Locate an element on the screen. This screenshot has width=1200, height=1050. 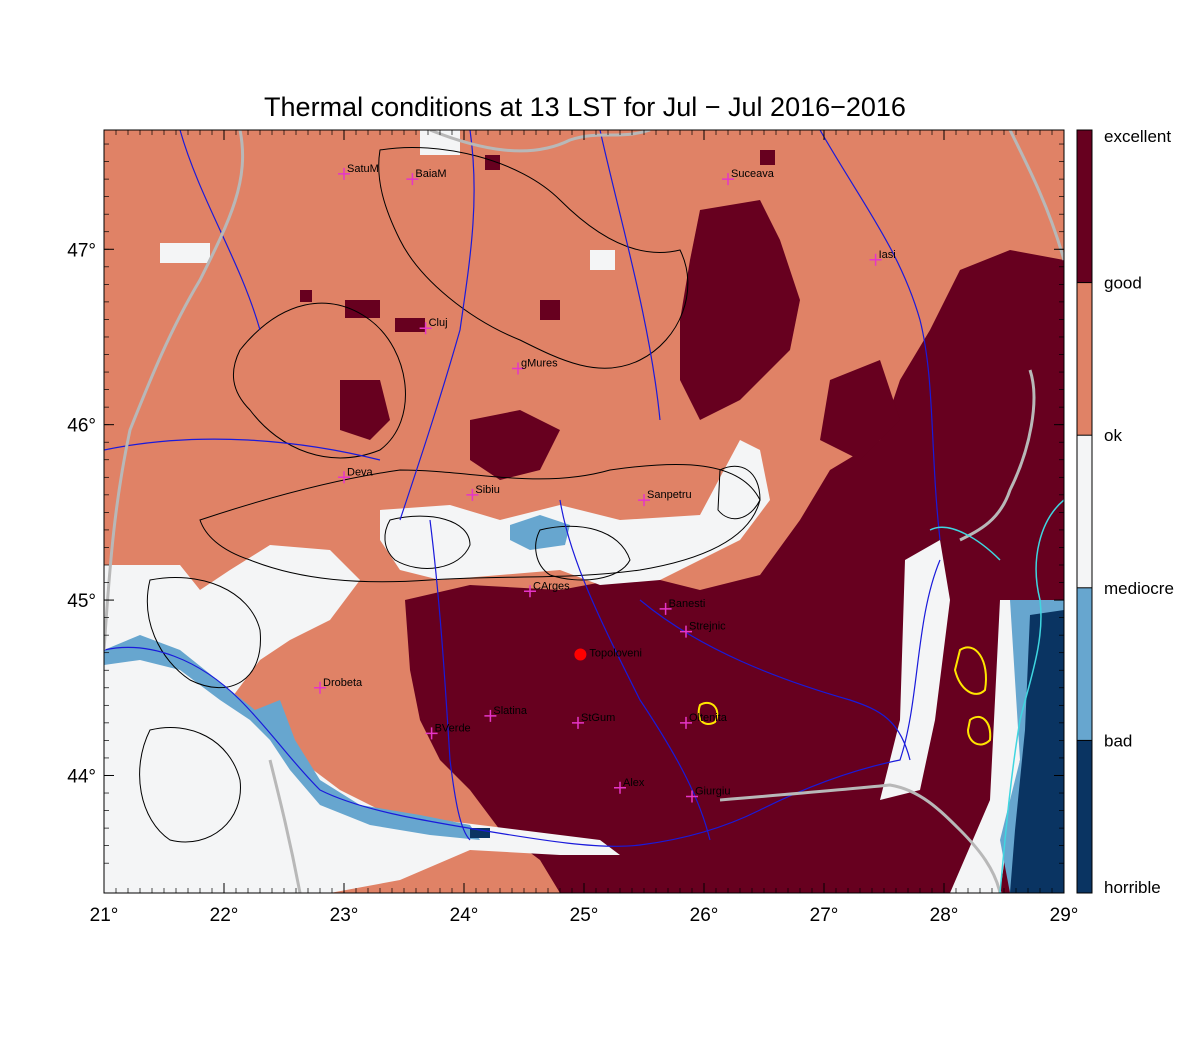
region-ok-west is located at coordinates (362, 719).